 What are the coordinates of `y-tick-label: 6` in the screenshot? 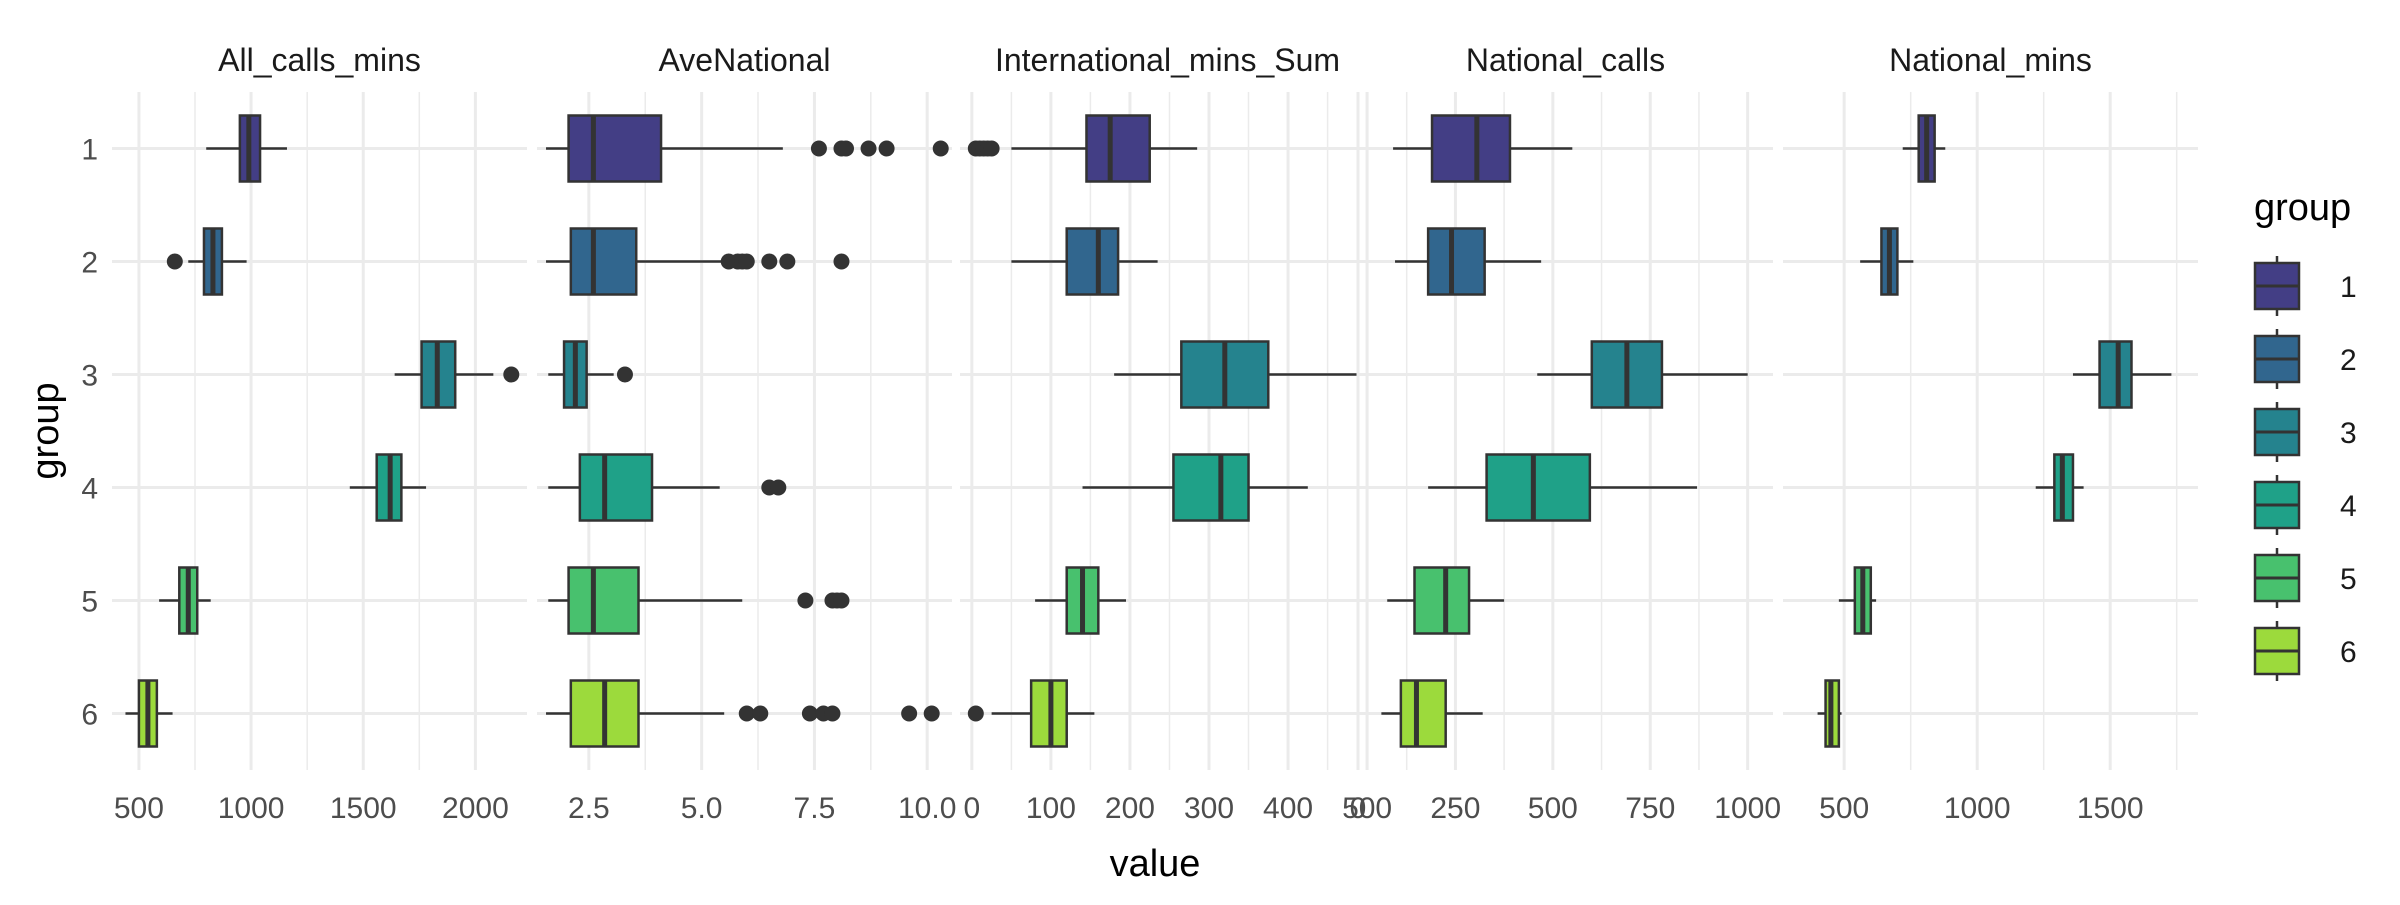 It's located at (89, 715).